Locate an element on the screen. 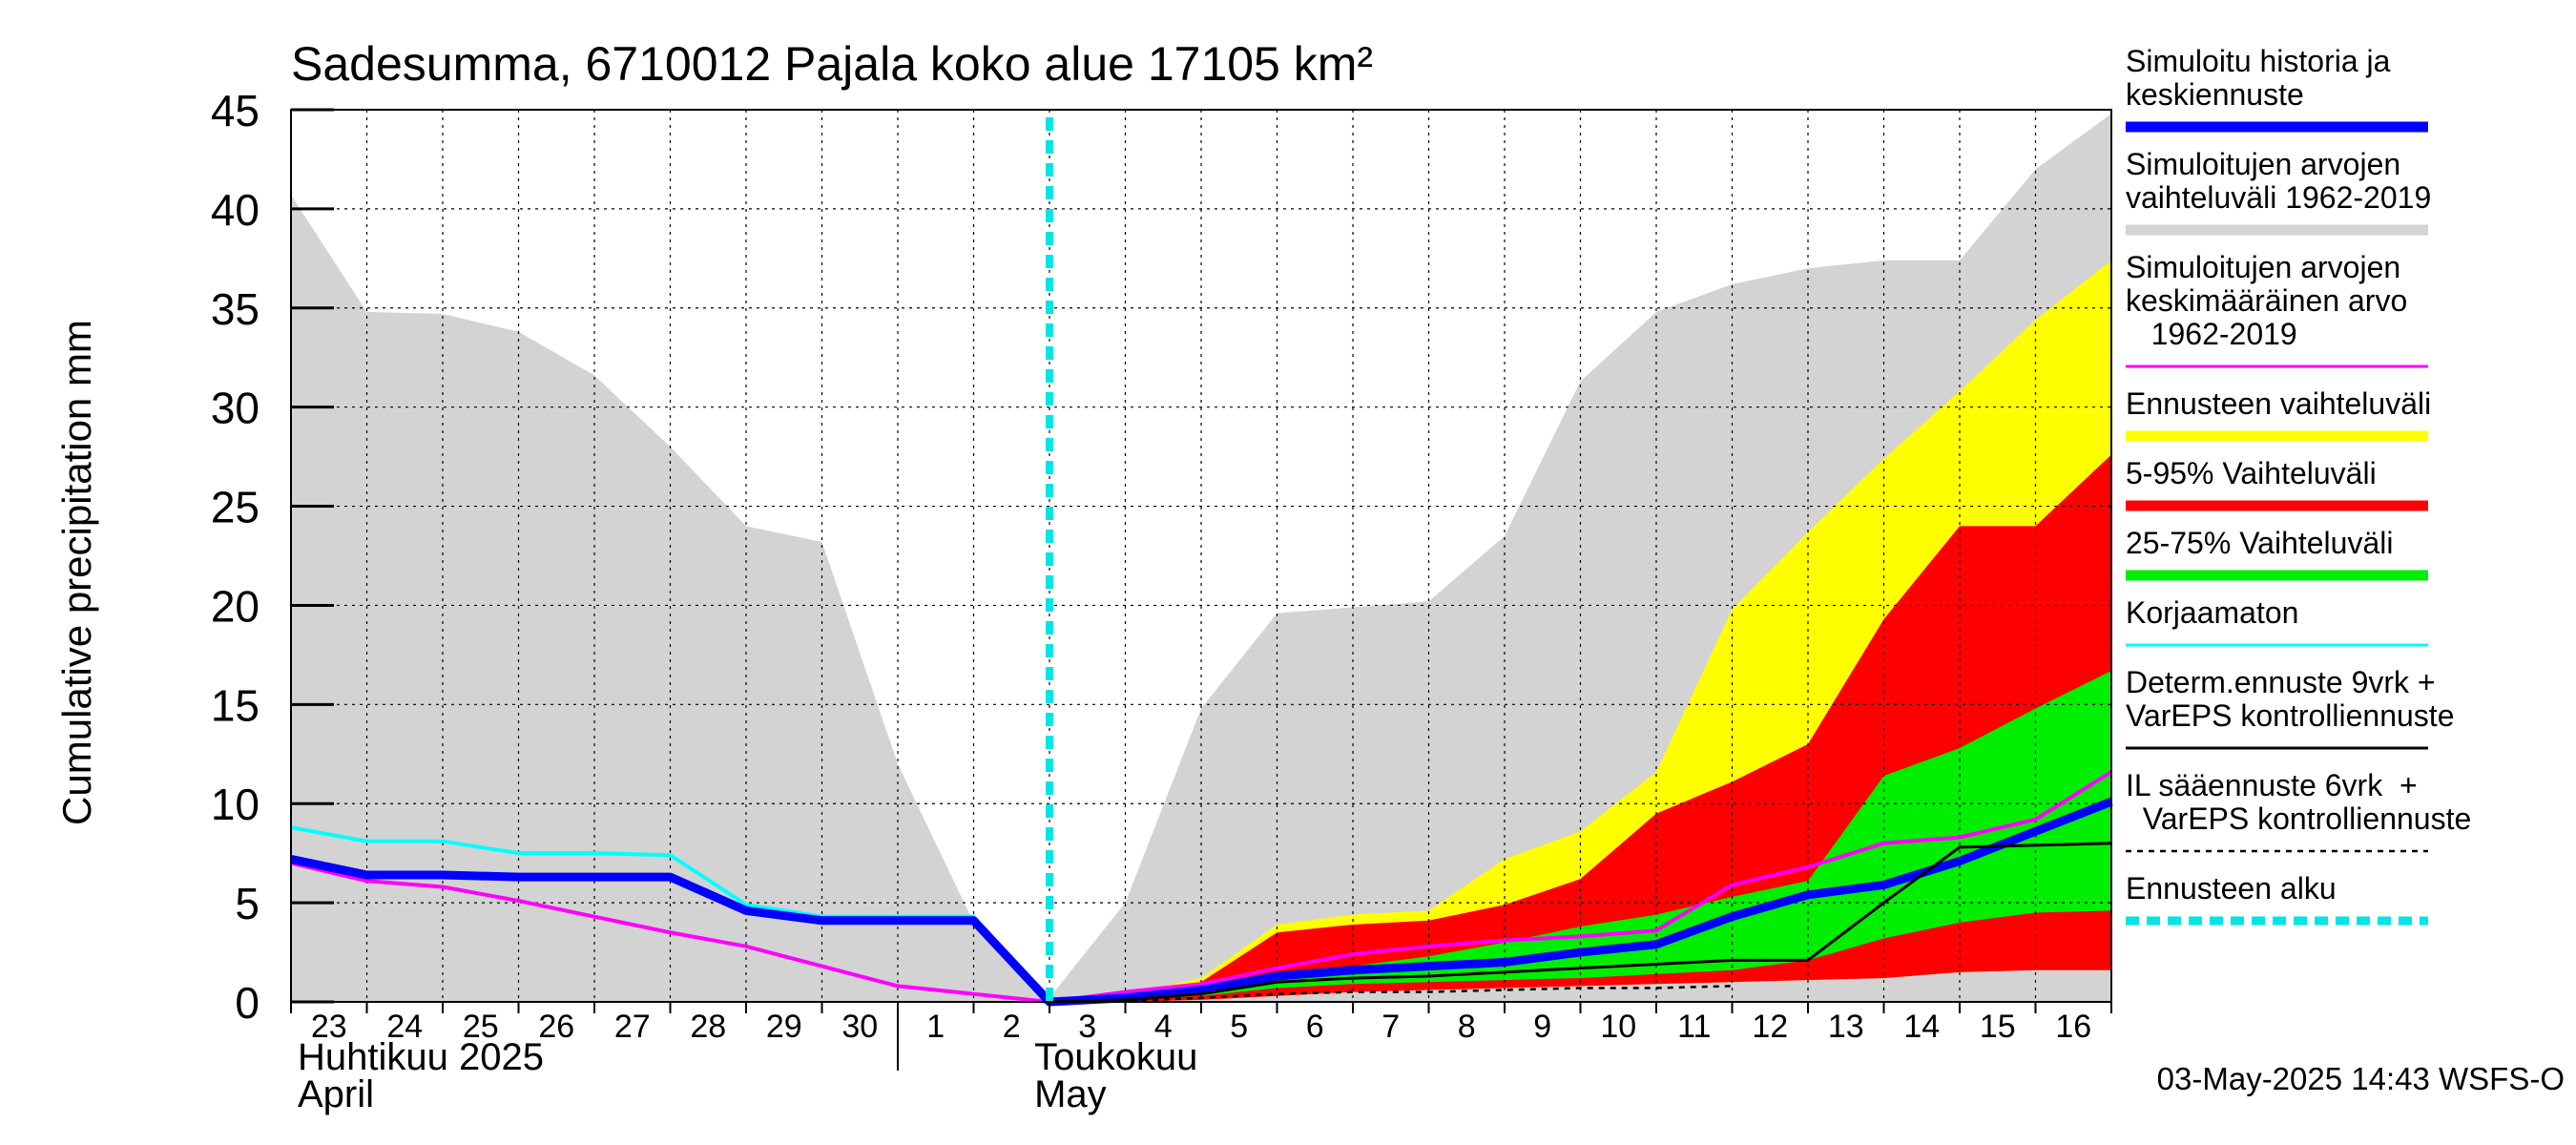  x-day-label: 16 is located at coordinates (2073, 1027).